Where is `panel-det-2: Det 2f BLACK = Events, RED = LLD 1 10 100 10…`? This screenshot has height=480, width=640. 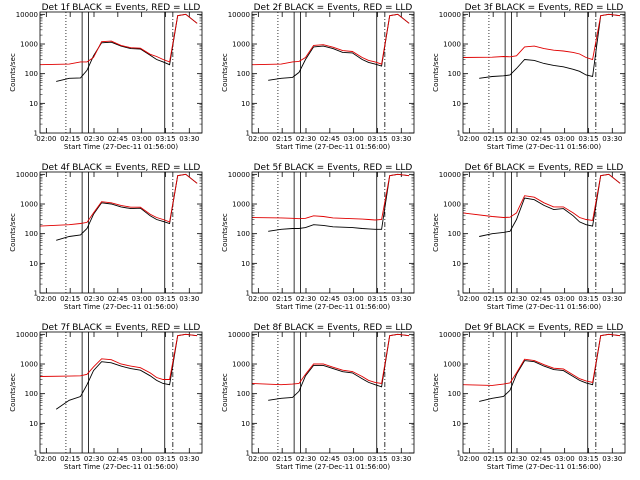 panel-det-2: Det 2f BLACK = Events, RED = LLD 1 10 100 10… is located at coordinates (318, 77).